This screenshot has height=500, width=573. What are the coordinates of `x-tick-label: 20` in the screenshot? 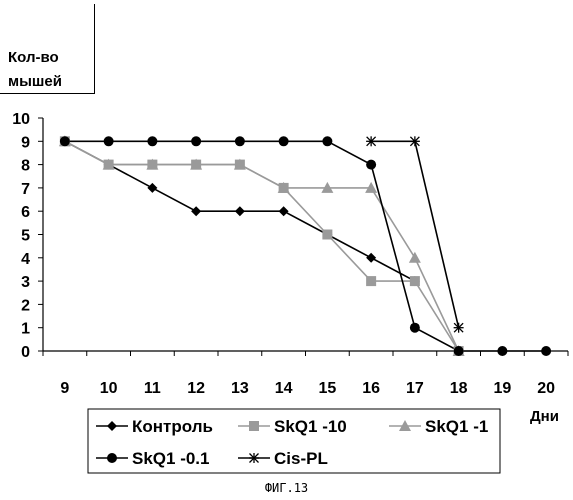 It's located at (546, 388).